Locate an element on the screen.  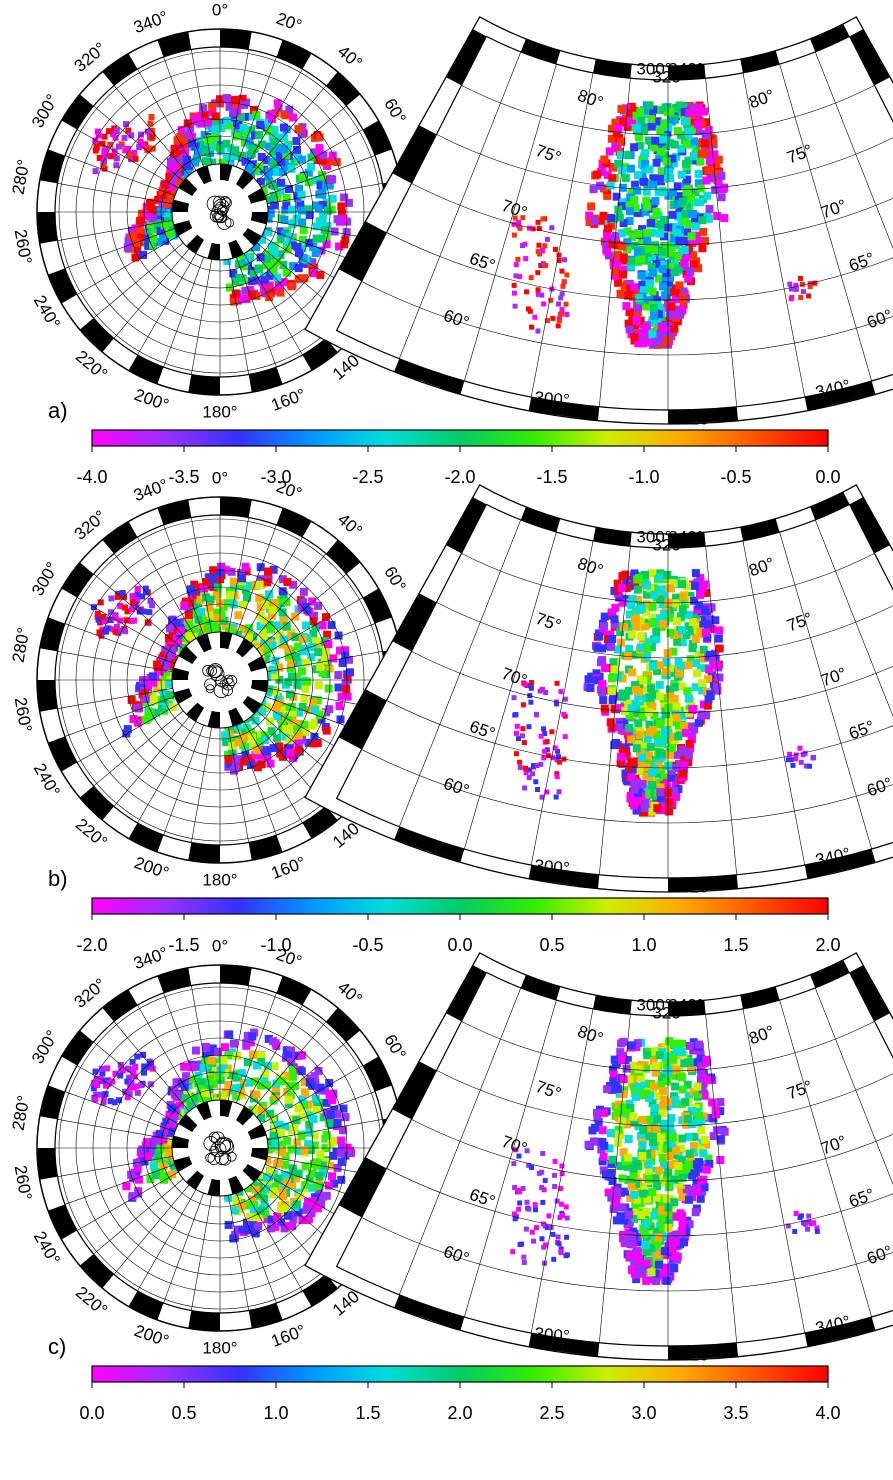
lon-label: 0° is located at coordinates (220, 945).